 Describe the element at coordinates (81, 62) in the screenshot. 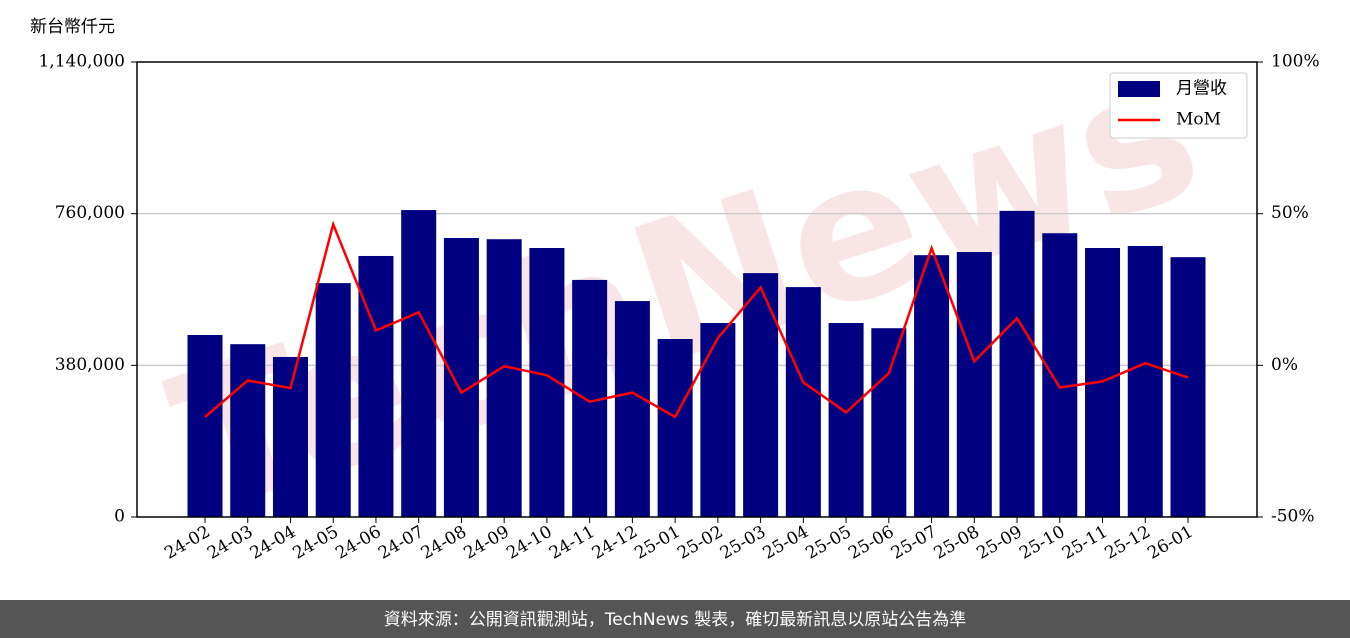

I see `y-tick-label: 1,140,000` at that location.